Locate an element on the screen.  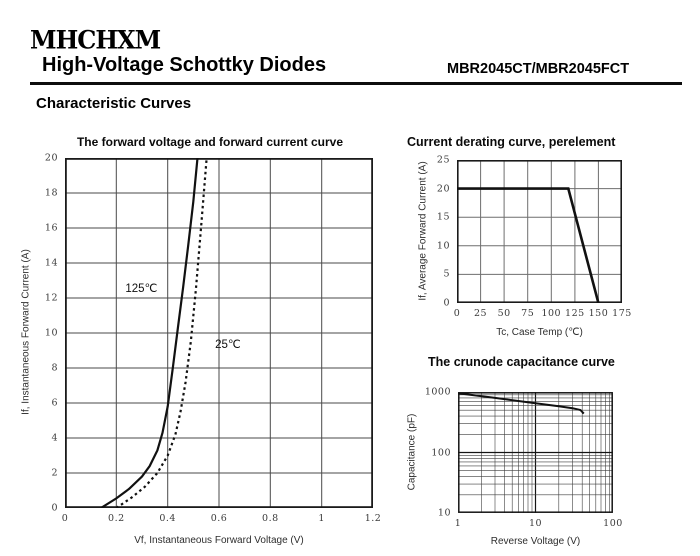
x-tick-label: 125 is located at coordinates (575, 313).